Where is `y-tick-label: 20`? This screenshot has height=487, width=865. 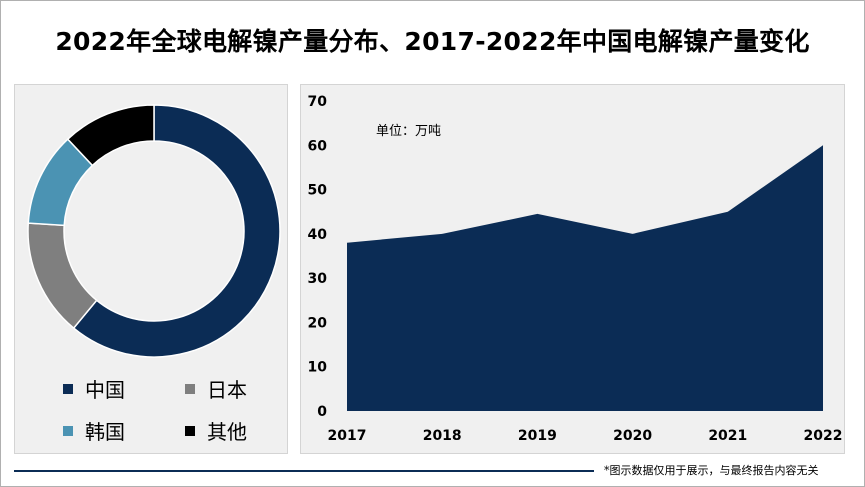
y-tick-label: 20 is located at coordinates (318, 323).